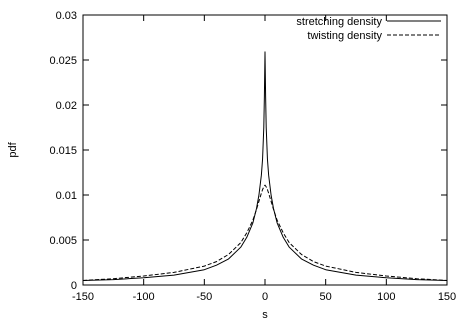 This screenshot has width=459, height=325. Describe the element at coordinates (339, 22) in the screenshot. I see `legend-label-stretching: stretching density` at that location.